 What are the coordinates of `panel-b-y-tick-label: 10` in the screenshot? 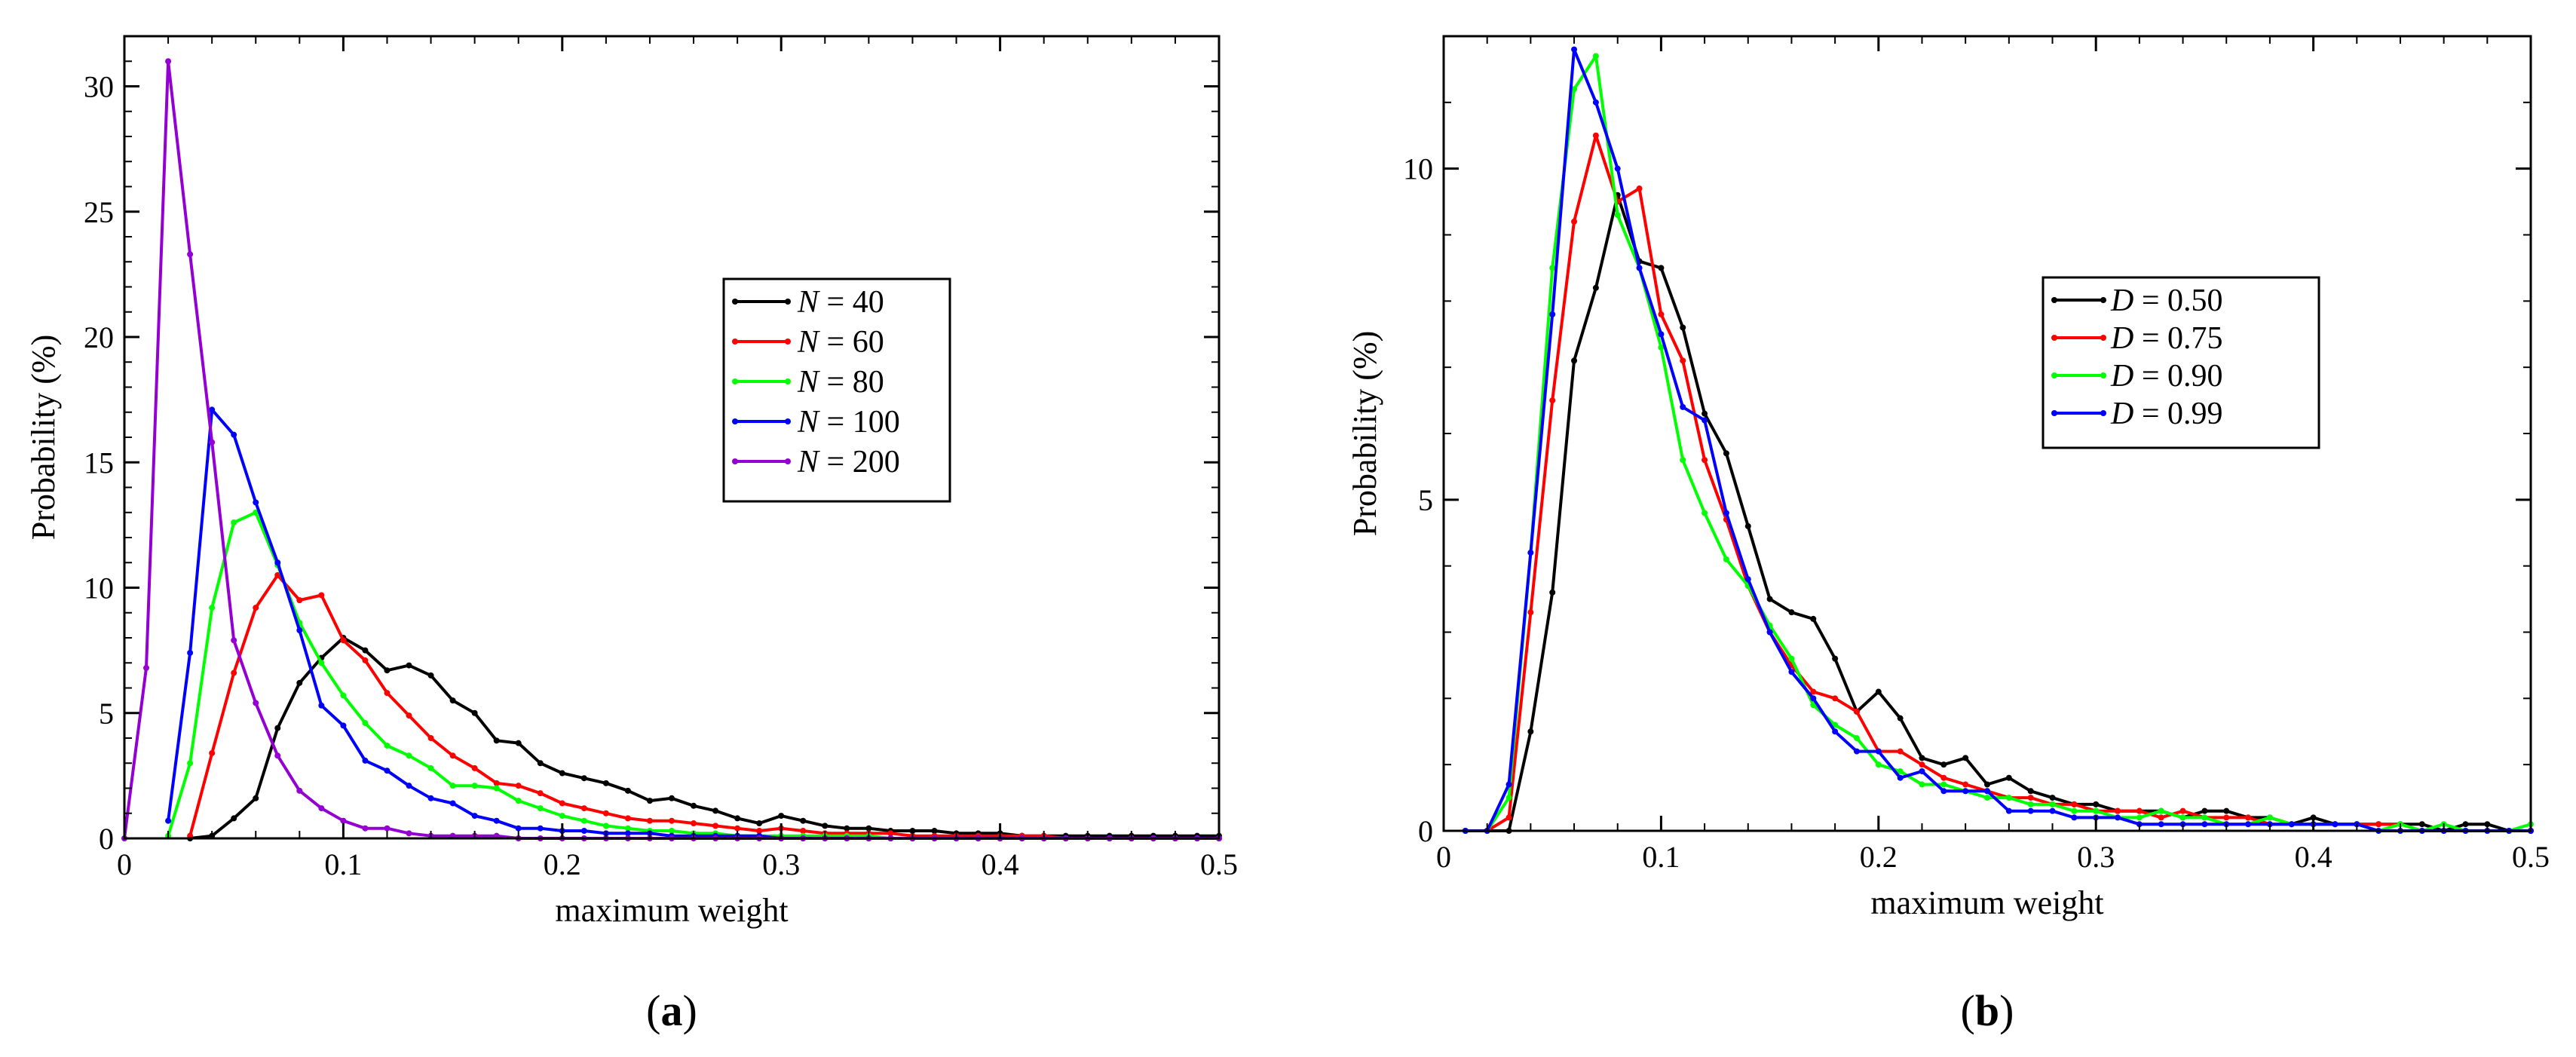 It's located at (1418, 169).